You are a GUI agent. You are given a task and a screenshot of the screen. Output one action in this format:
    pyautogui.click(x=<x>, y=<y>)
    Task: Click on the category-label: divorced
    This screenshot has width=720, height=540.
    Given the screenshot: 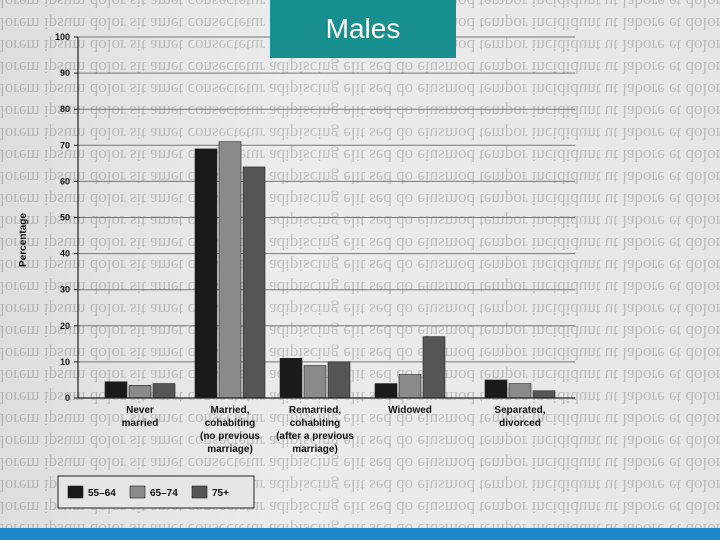 What is the action you would take?
    pyautogui.click(x=520, y=423)
    